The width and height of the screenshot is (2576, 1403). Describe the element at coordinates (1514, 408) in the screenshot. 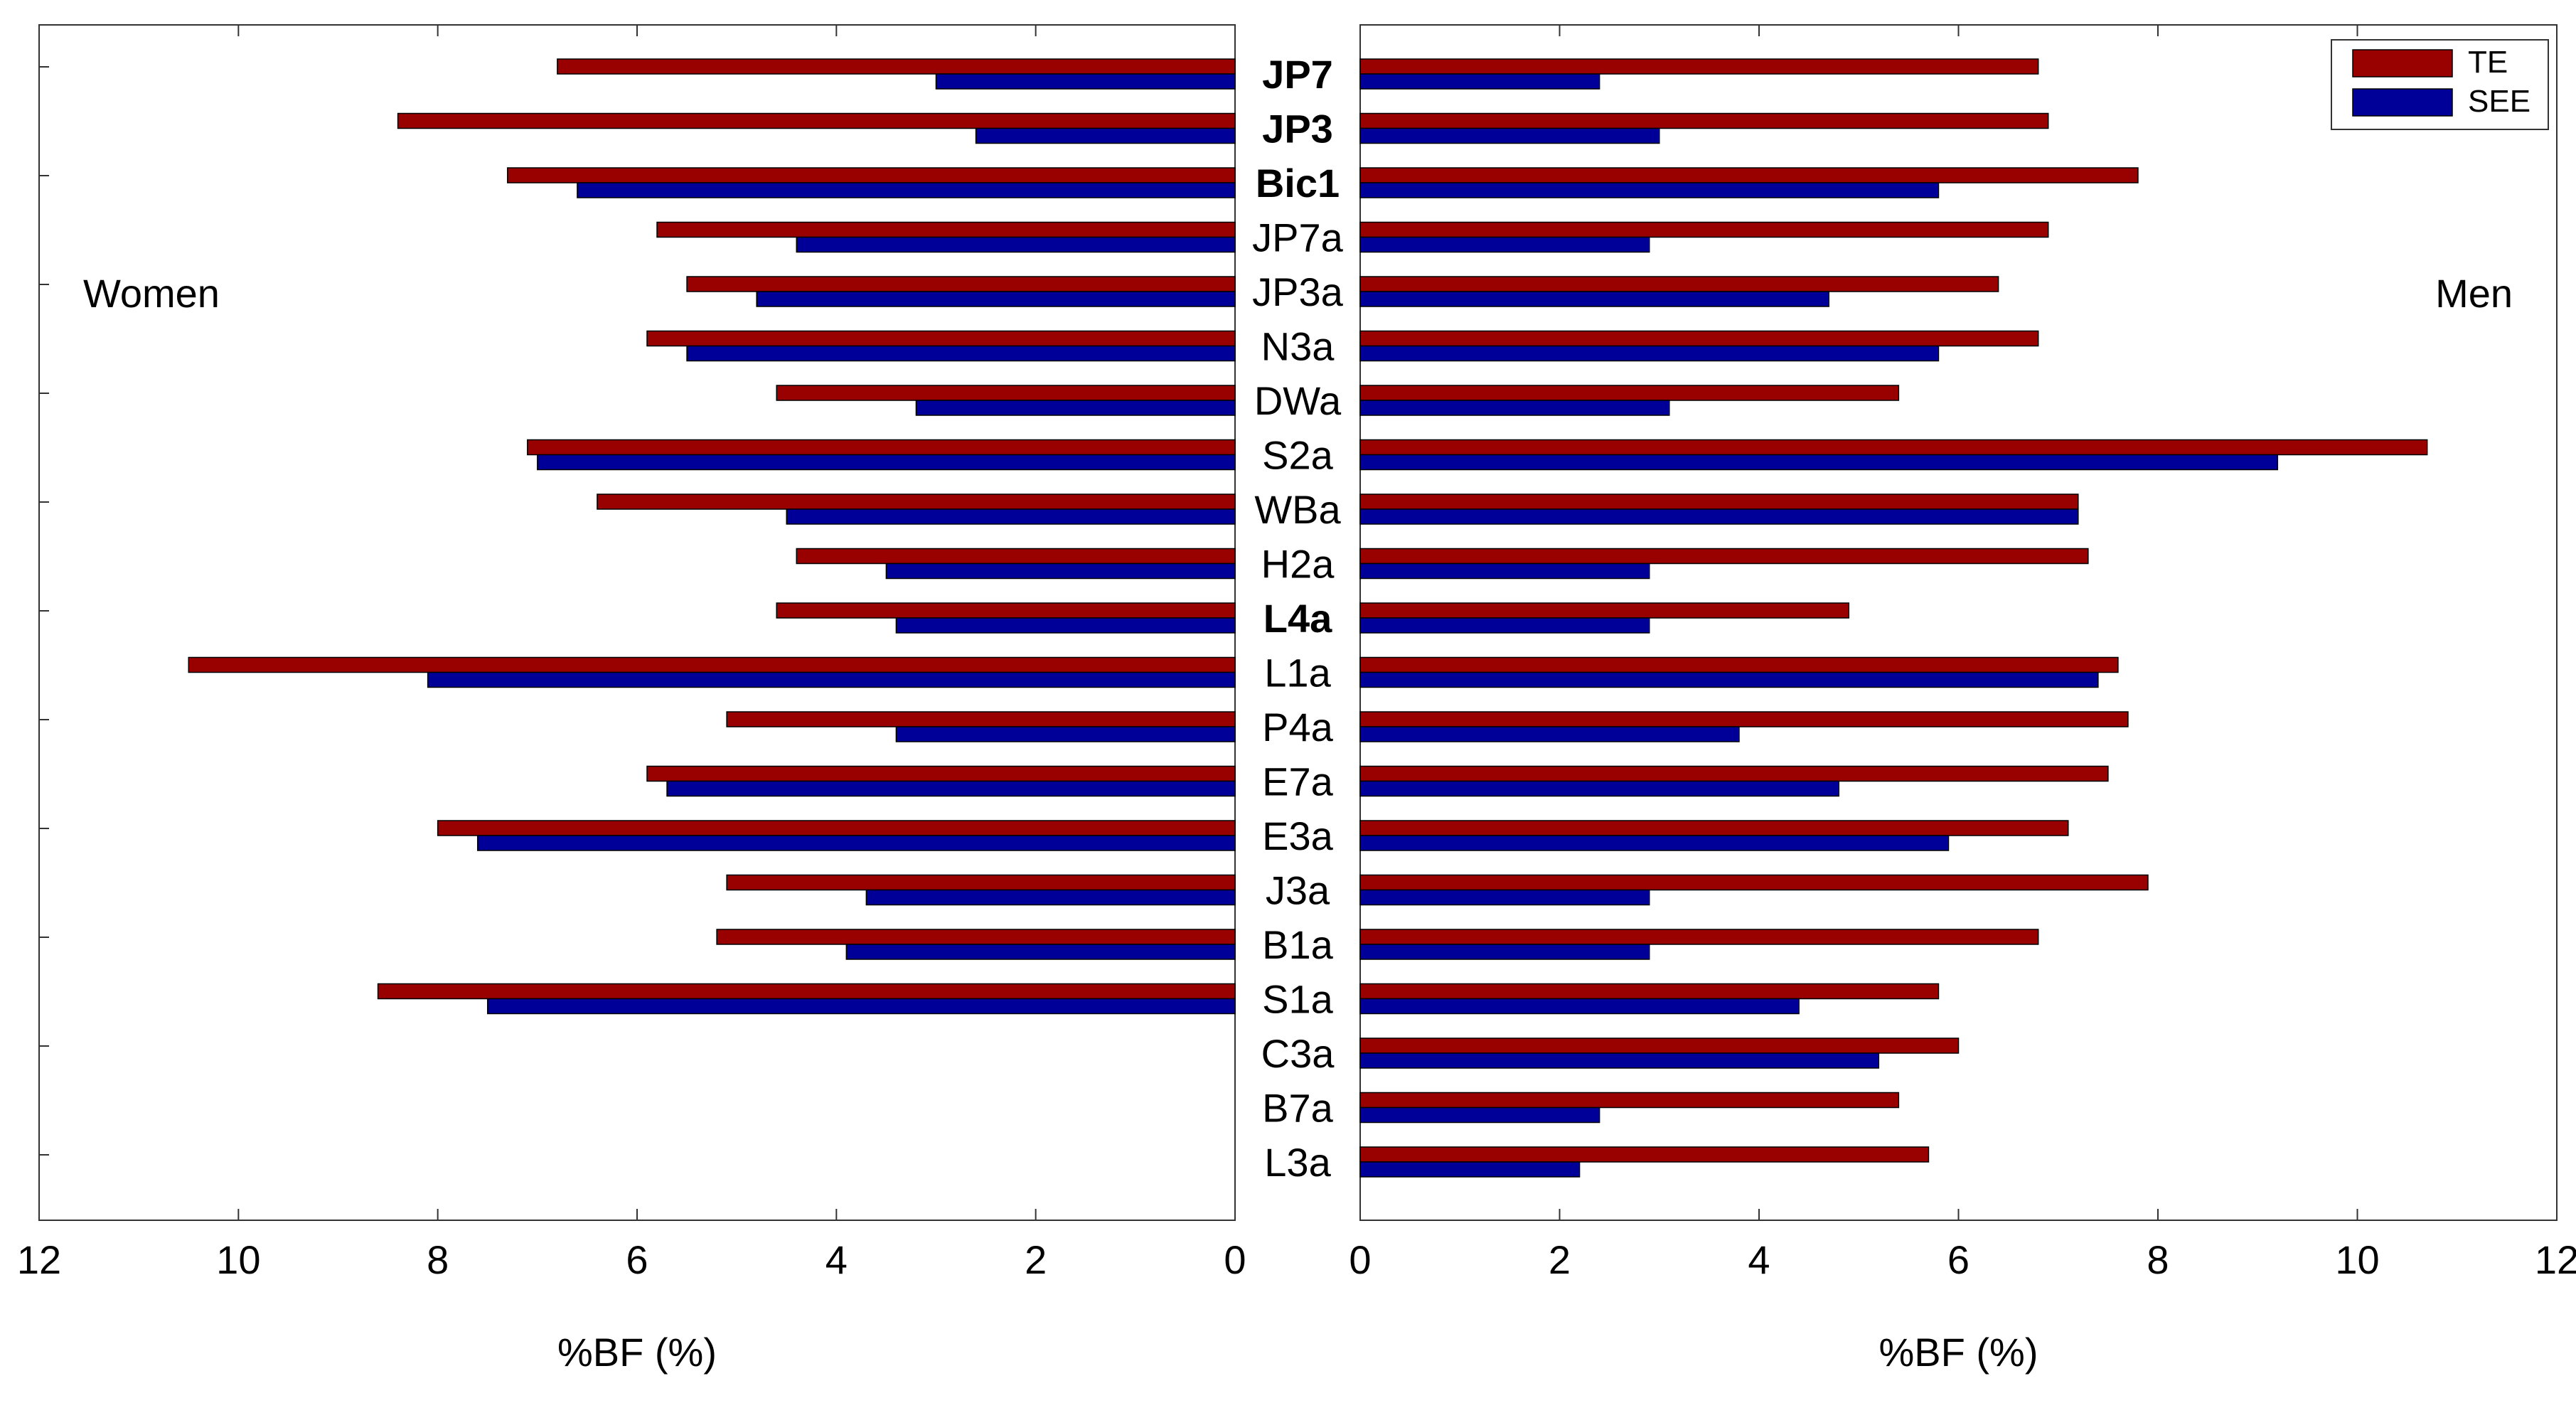

I see `men-bar-see-dwa` at that location.